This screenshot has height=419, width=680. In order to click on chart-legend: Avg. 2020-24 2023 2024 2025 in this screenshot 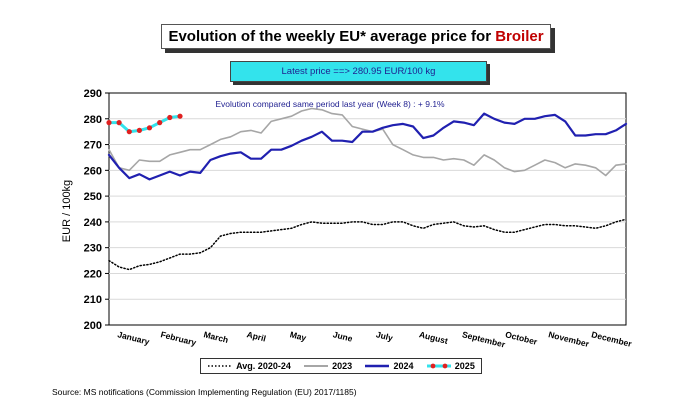, I will do `click(341, 366)`.